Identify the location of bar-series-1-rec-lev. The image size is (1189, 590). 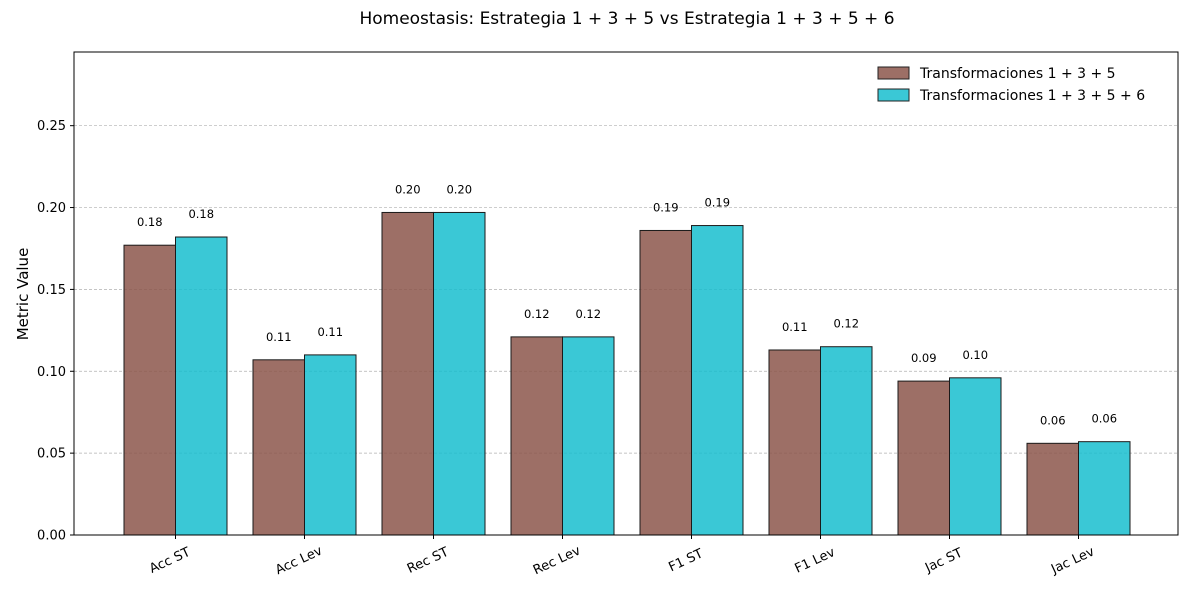
(536, 436).